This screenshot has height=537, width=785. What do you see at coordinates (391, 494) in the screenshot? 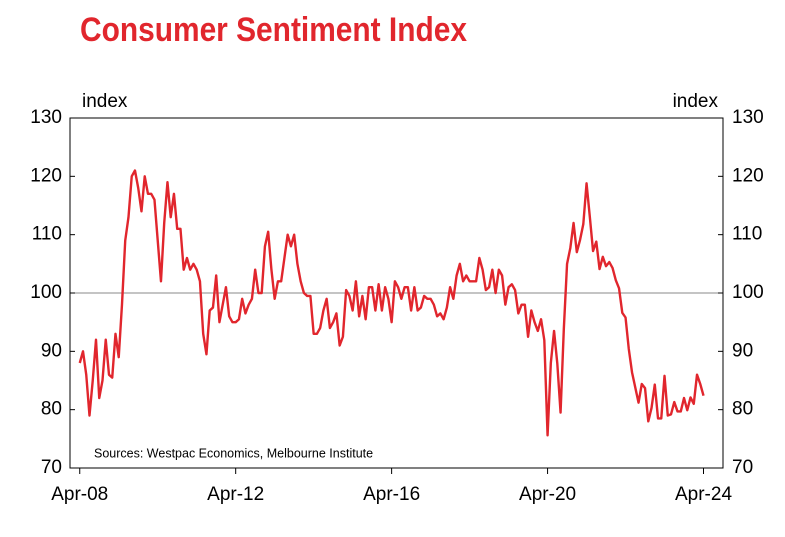
I see `x-tick-label: Apr-16` at bounding box center [391, 494].